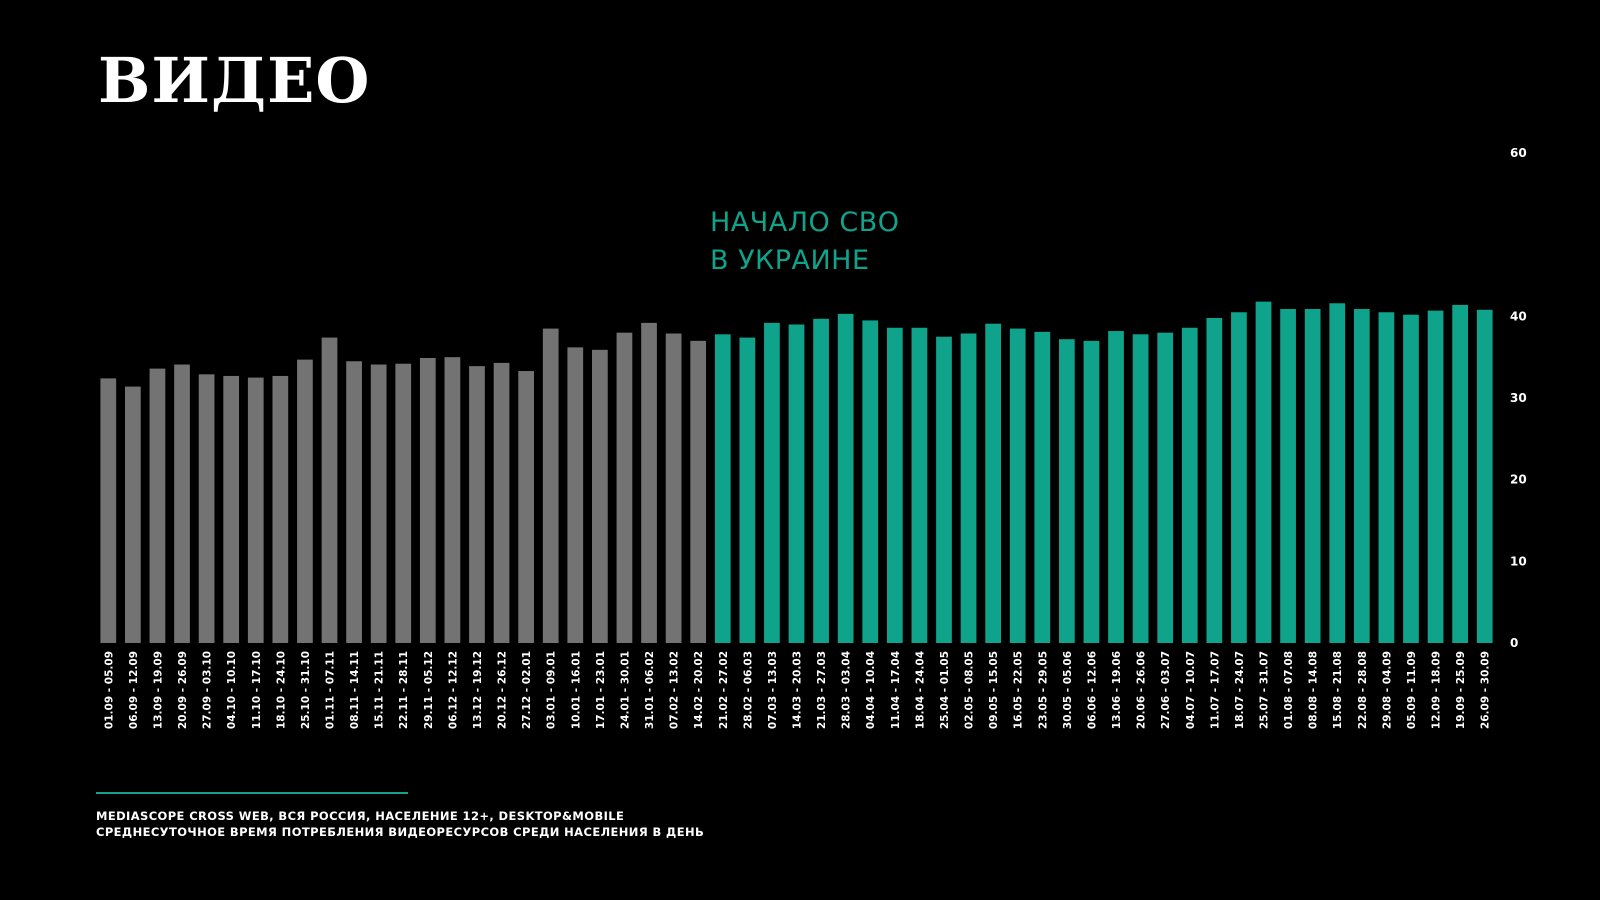 The width and height of the screenshot is (1600, 900). Describe the element at coordinates (355, 690) in the screenshot. I see `x-tick-label-10: 08.11 - 14.11` at that location.